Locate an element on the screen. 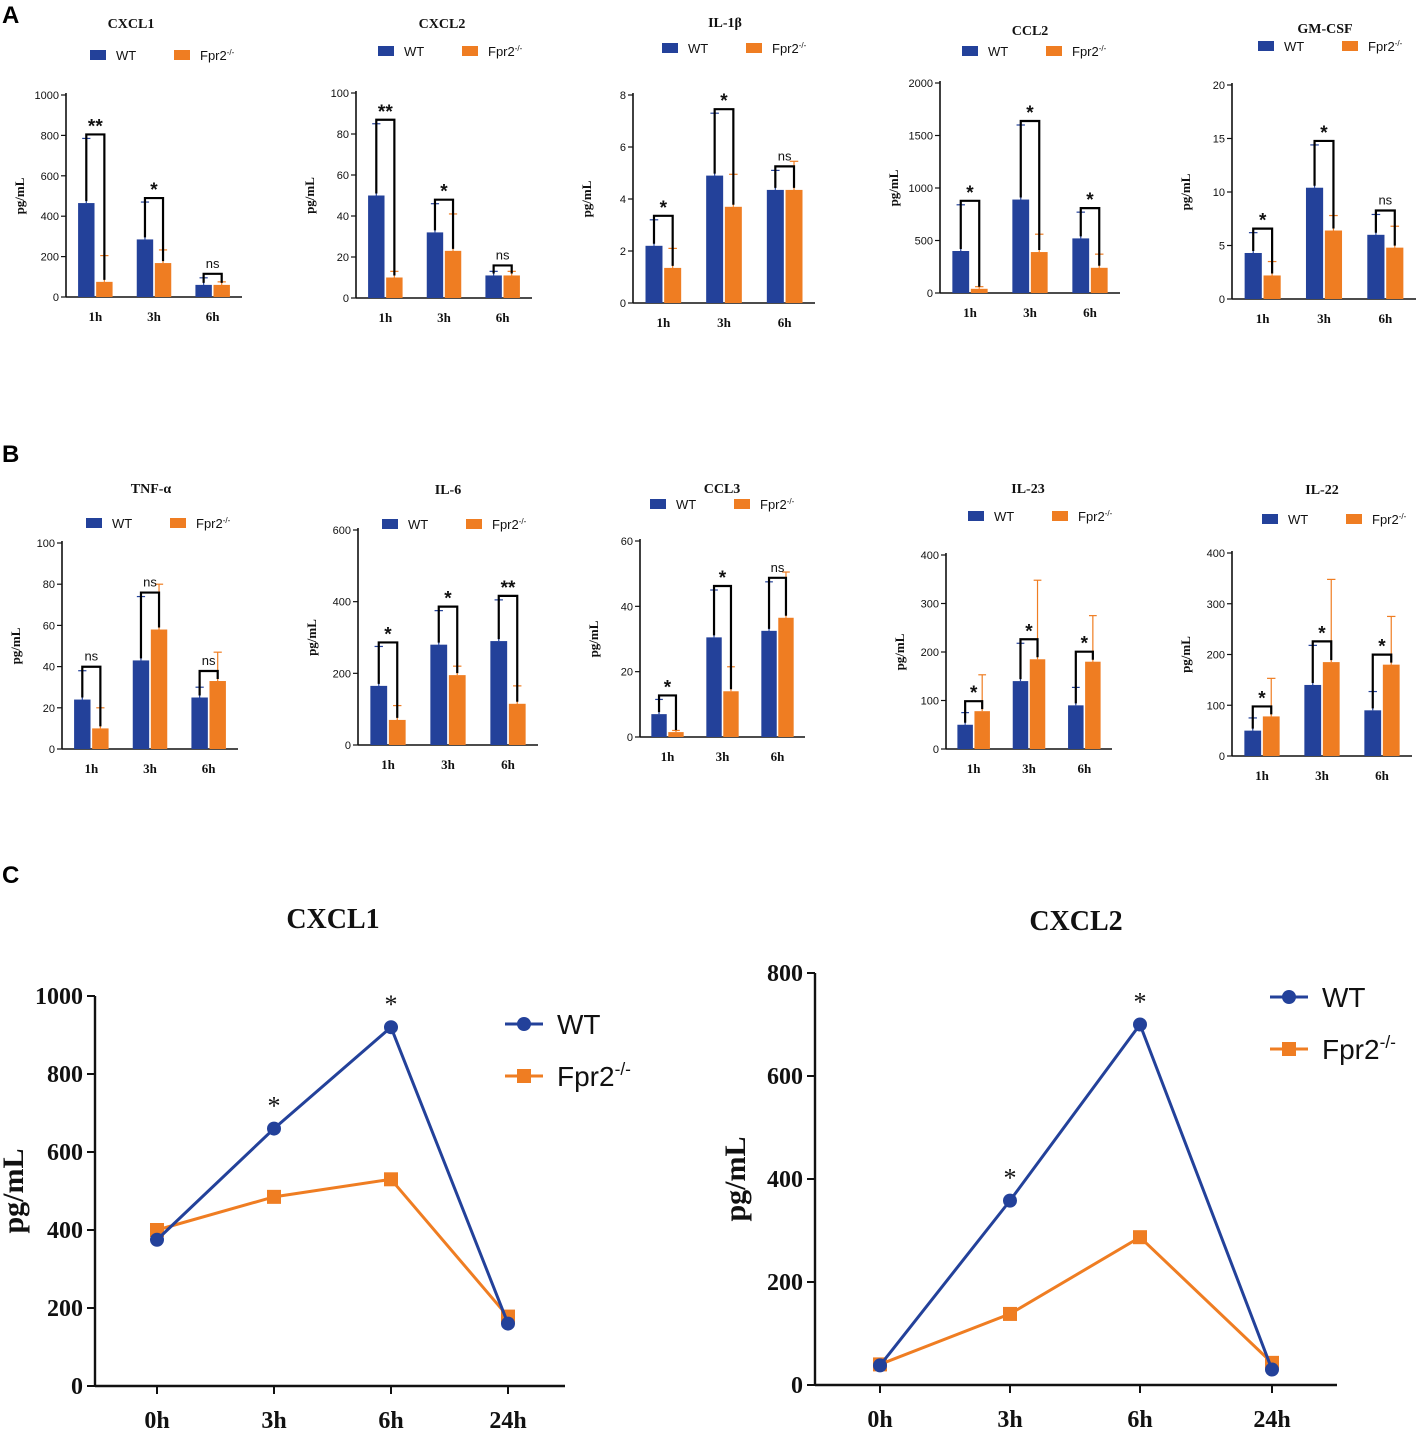 The width and height of the screenshot is (1417, 1431). legend-marker-wt is located at coordinates (1289, 997).